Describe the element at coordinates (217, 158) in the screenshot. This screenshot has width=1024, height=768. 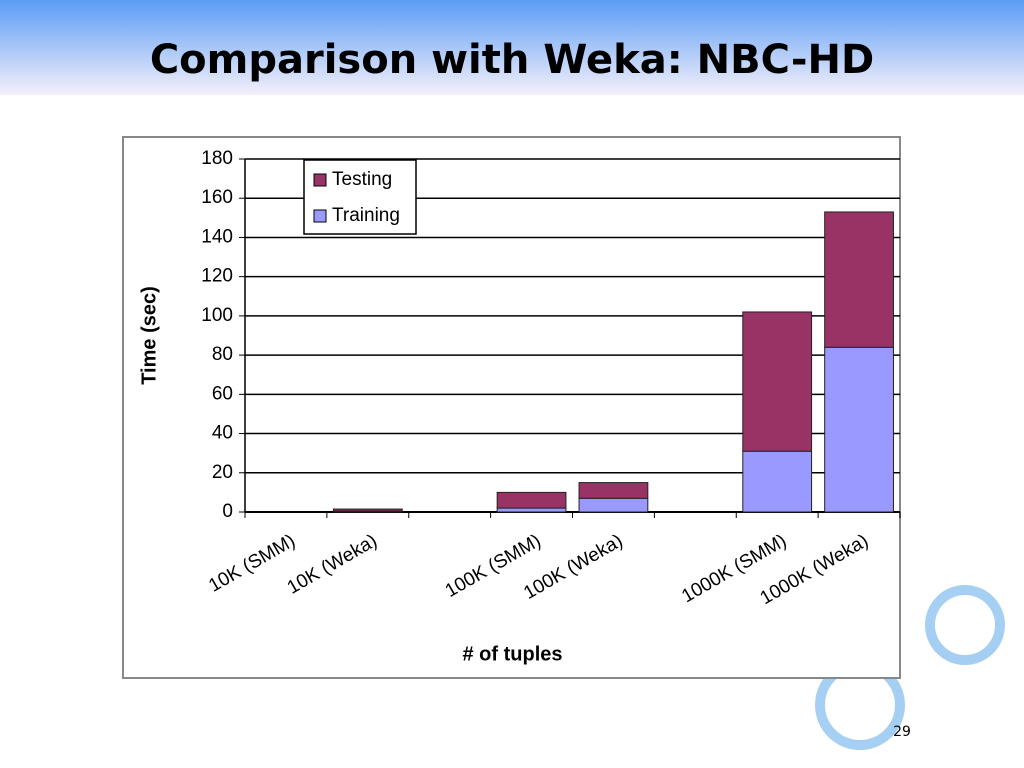
I see `y-tick-label: 180` at that location.